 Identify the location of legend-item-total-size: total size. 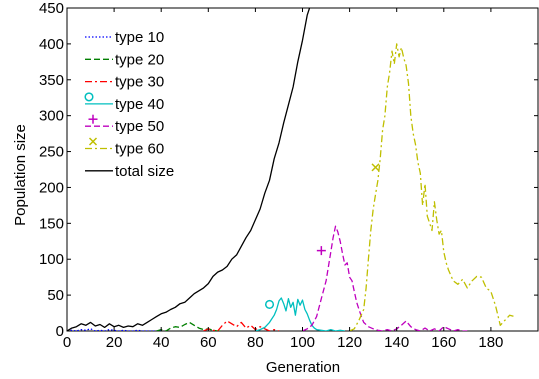
(129, 171).